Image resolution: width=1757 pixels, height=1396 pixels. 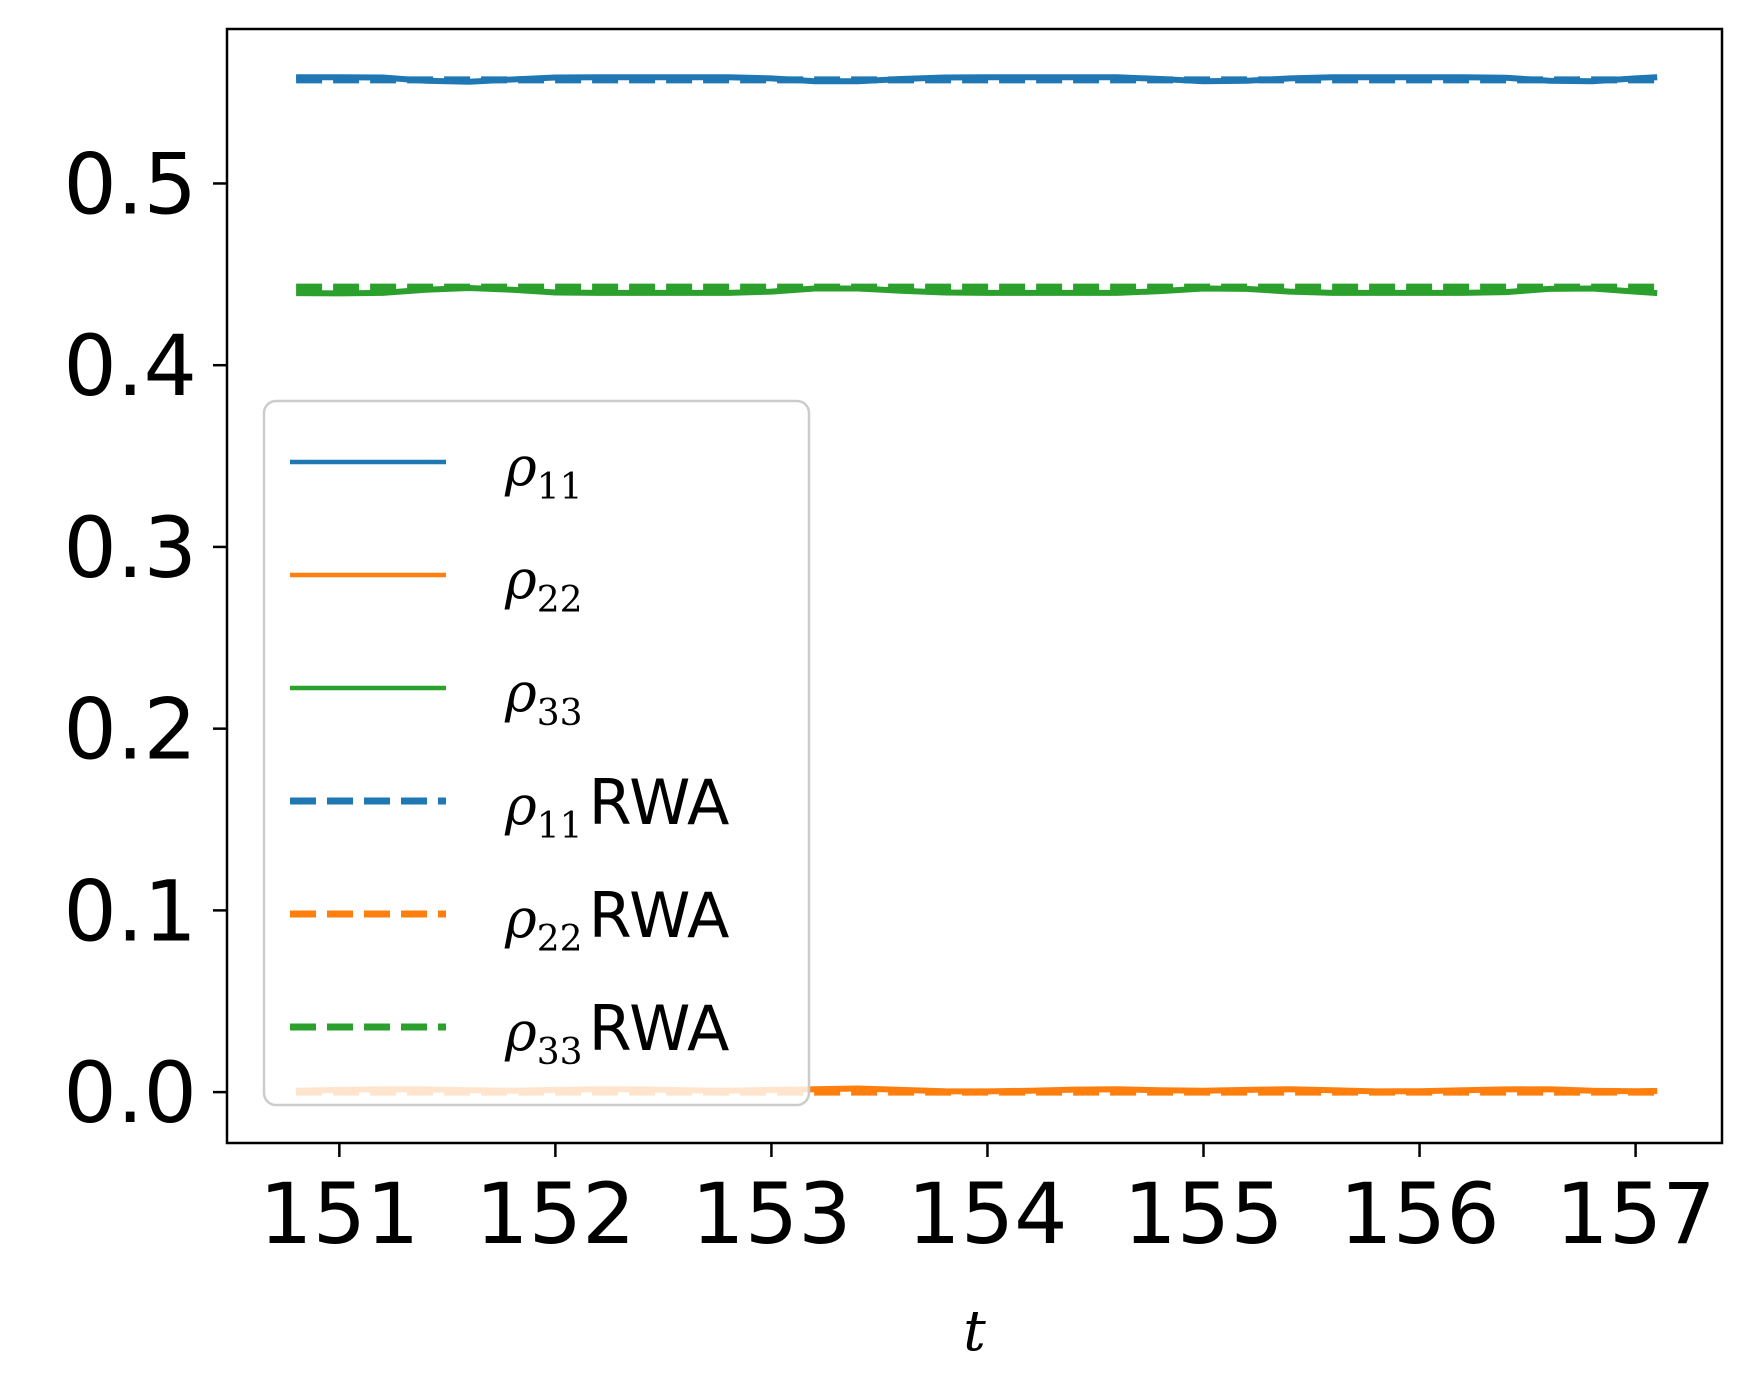 What do you see at coordinates (130, 548) in the screenshot?
I see `y-tick-label: 0.3` at bounding box center [130, 548].